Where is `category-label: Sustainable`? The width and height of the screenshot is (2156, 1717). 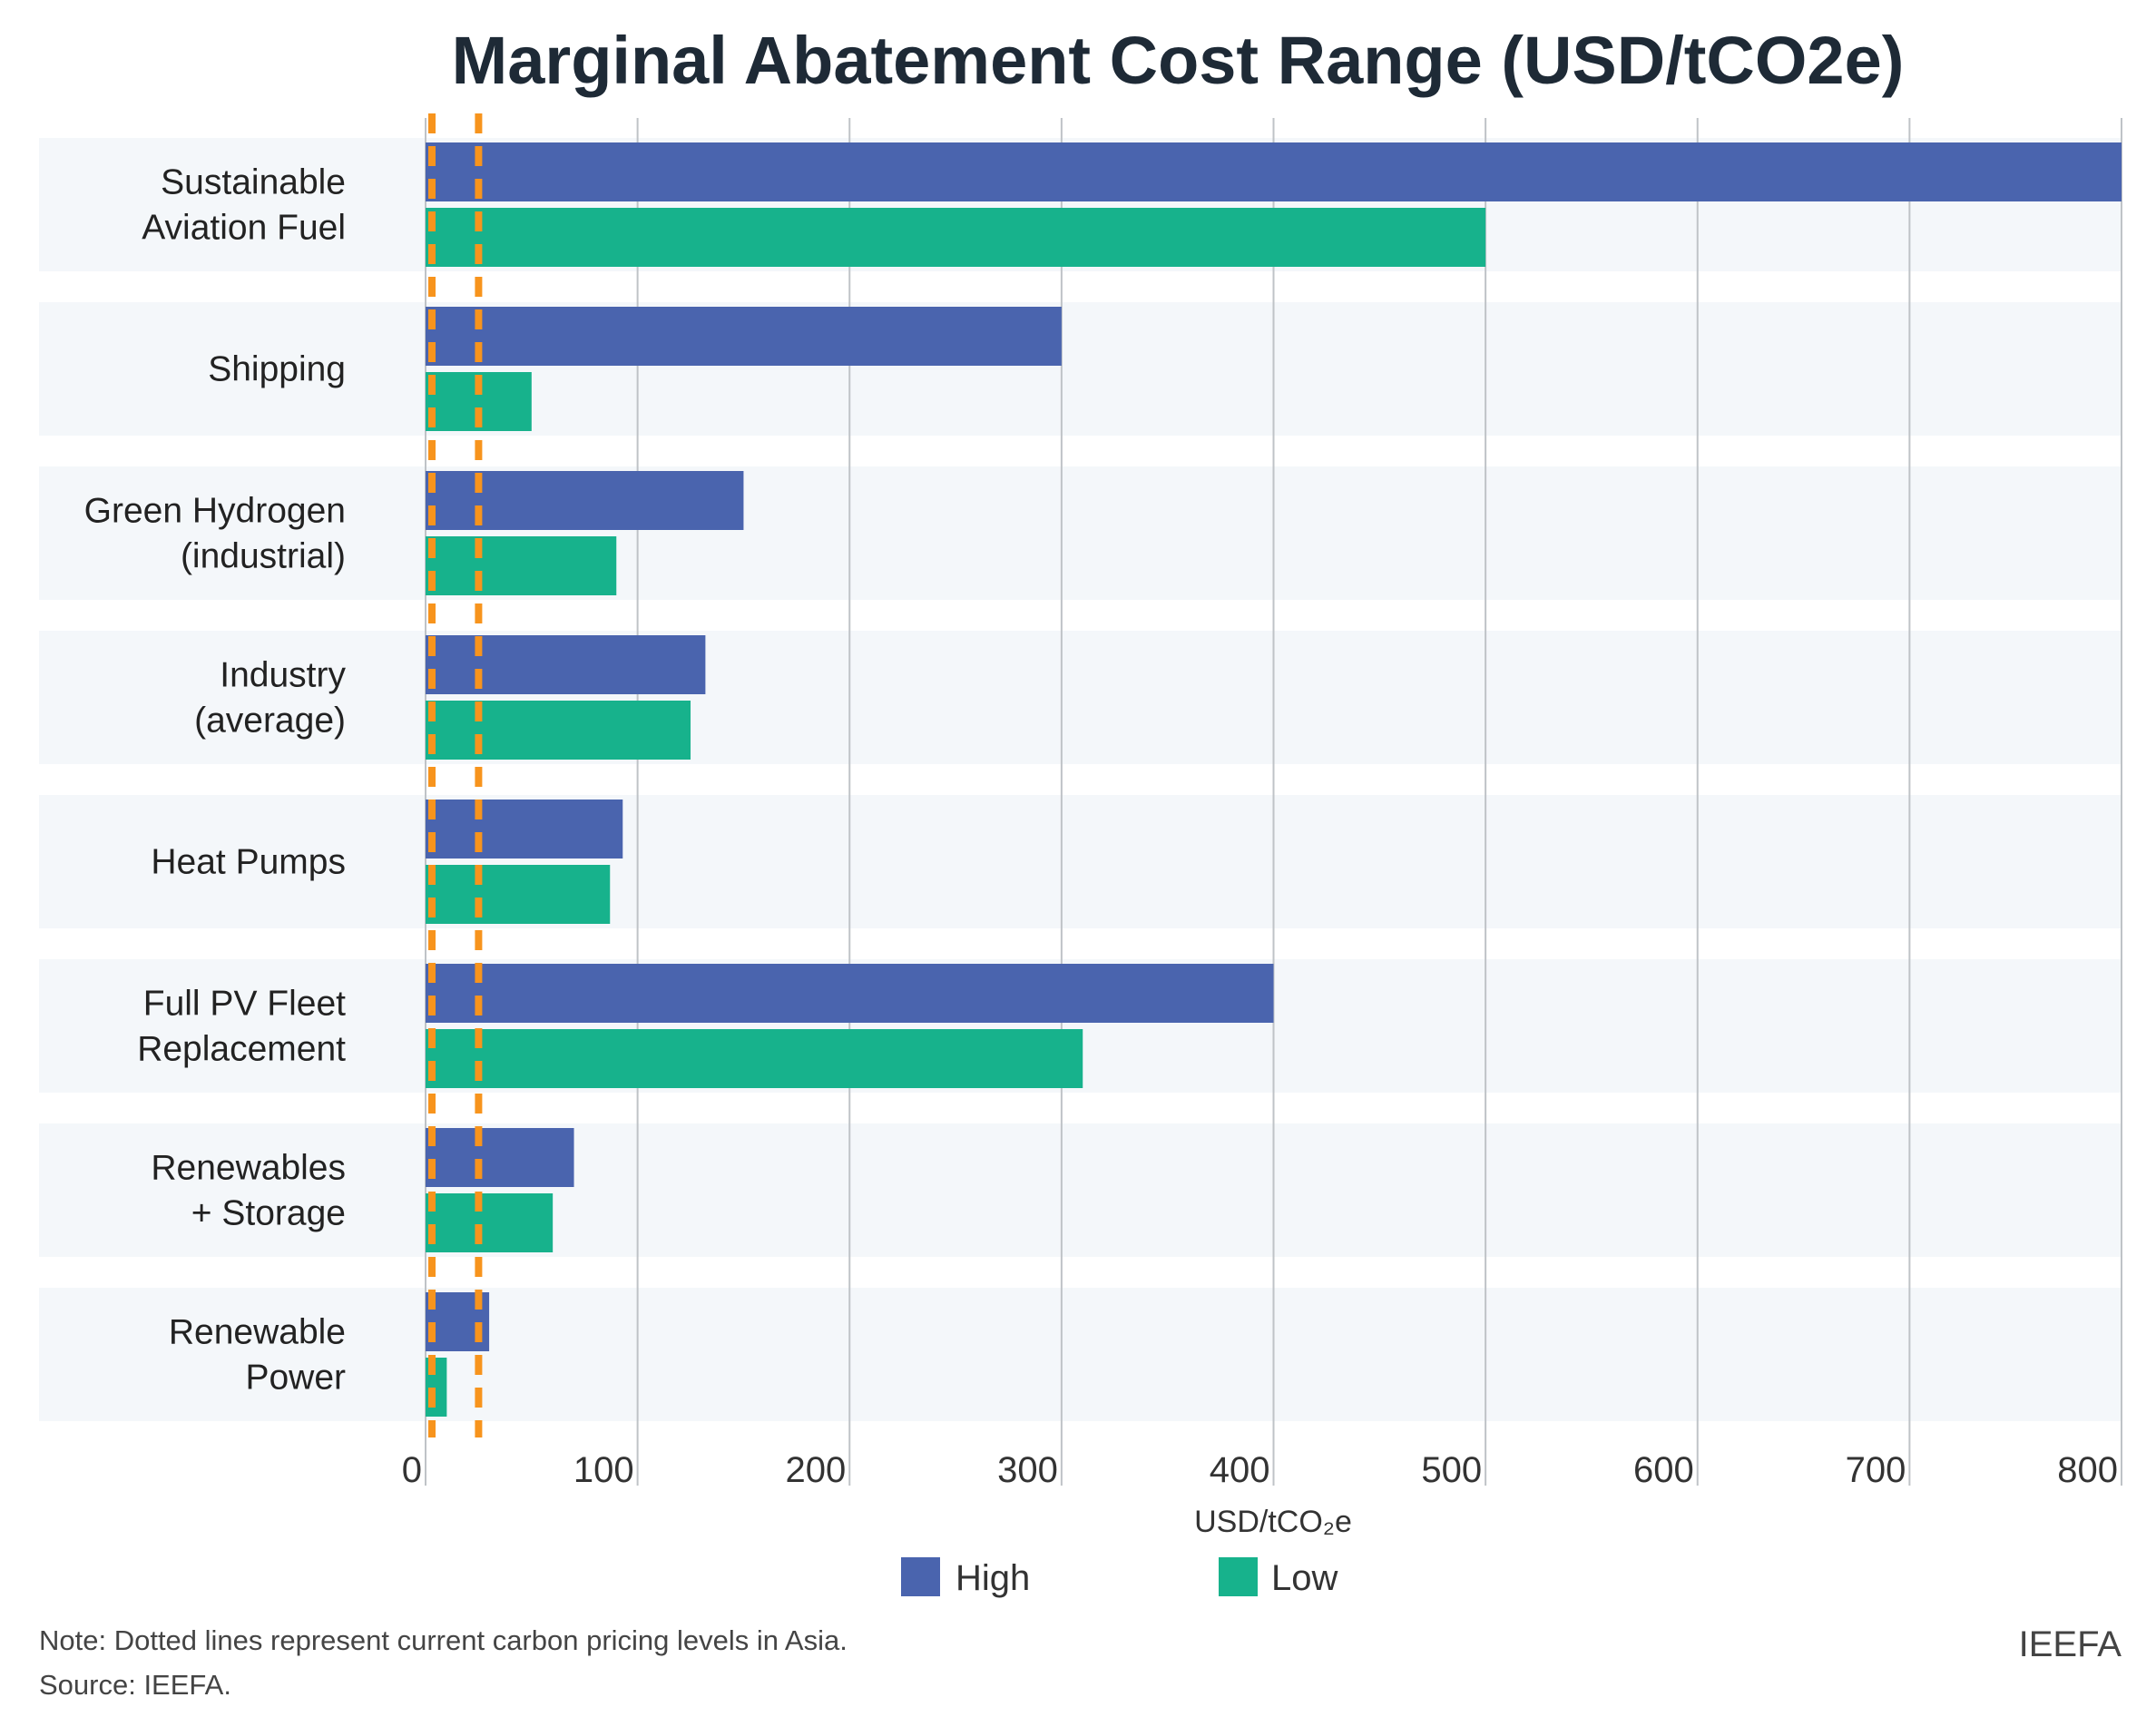
category-label: Sustainable is located at coordinates (253, 182).